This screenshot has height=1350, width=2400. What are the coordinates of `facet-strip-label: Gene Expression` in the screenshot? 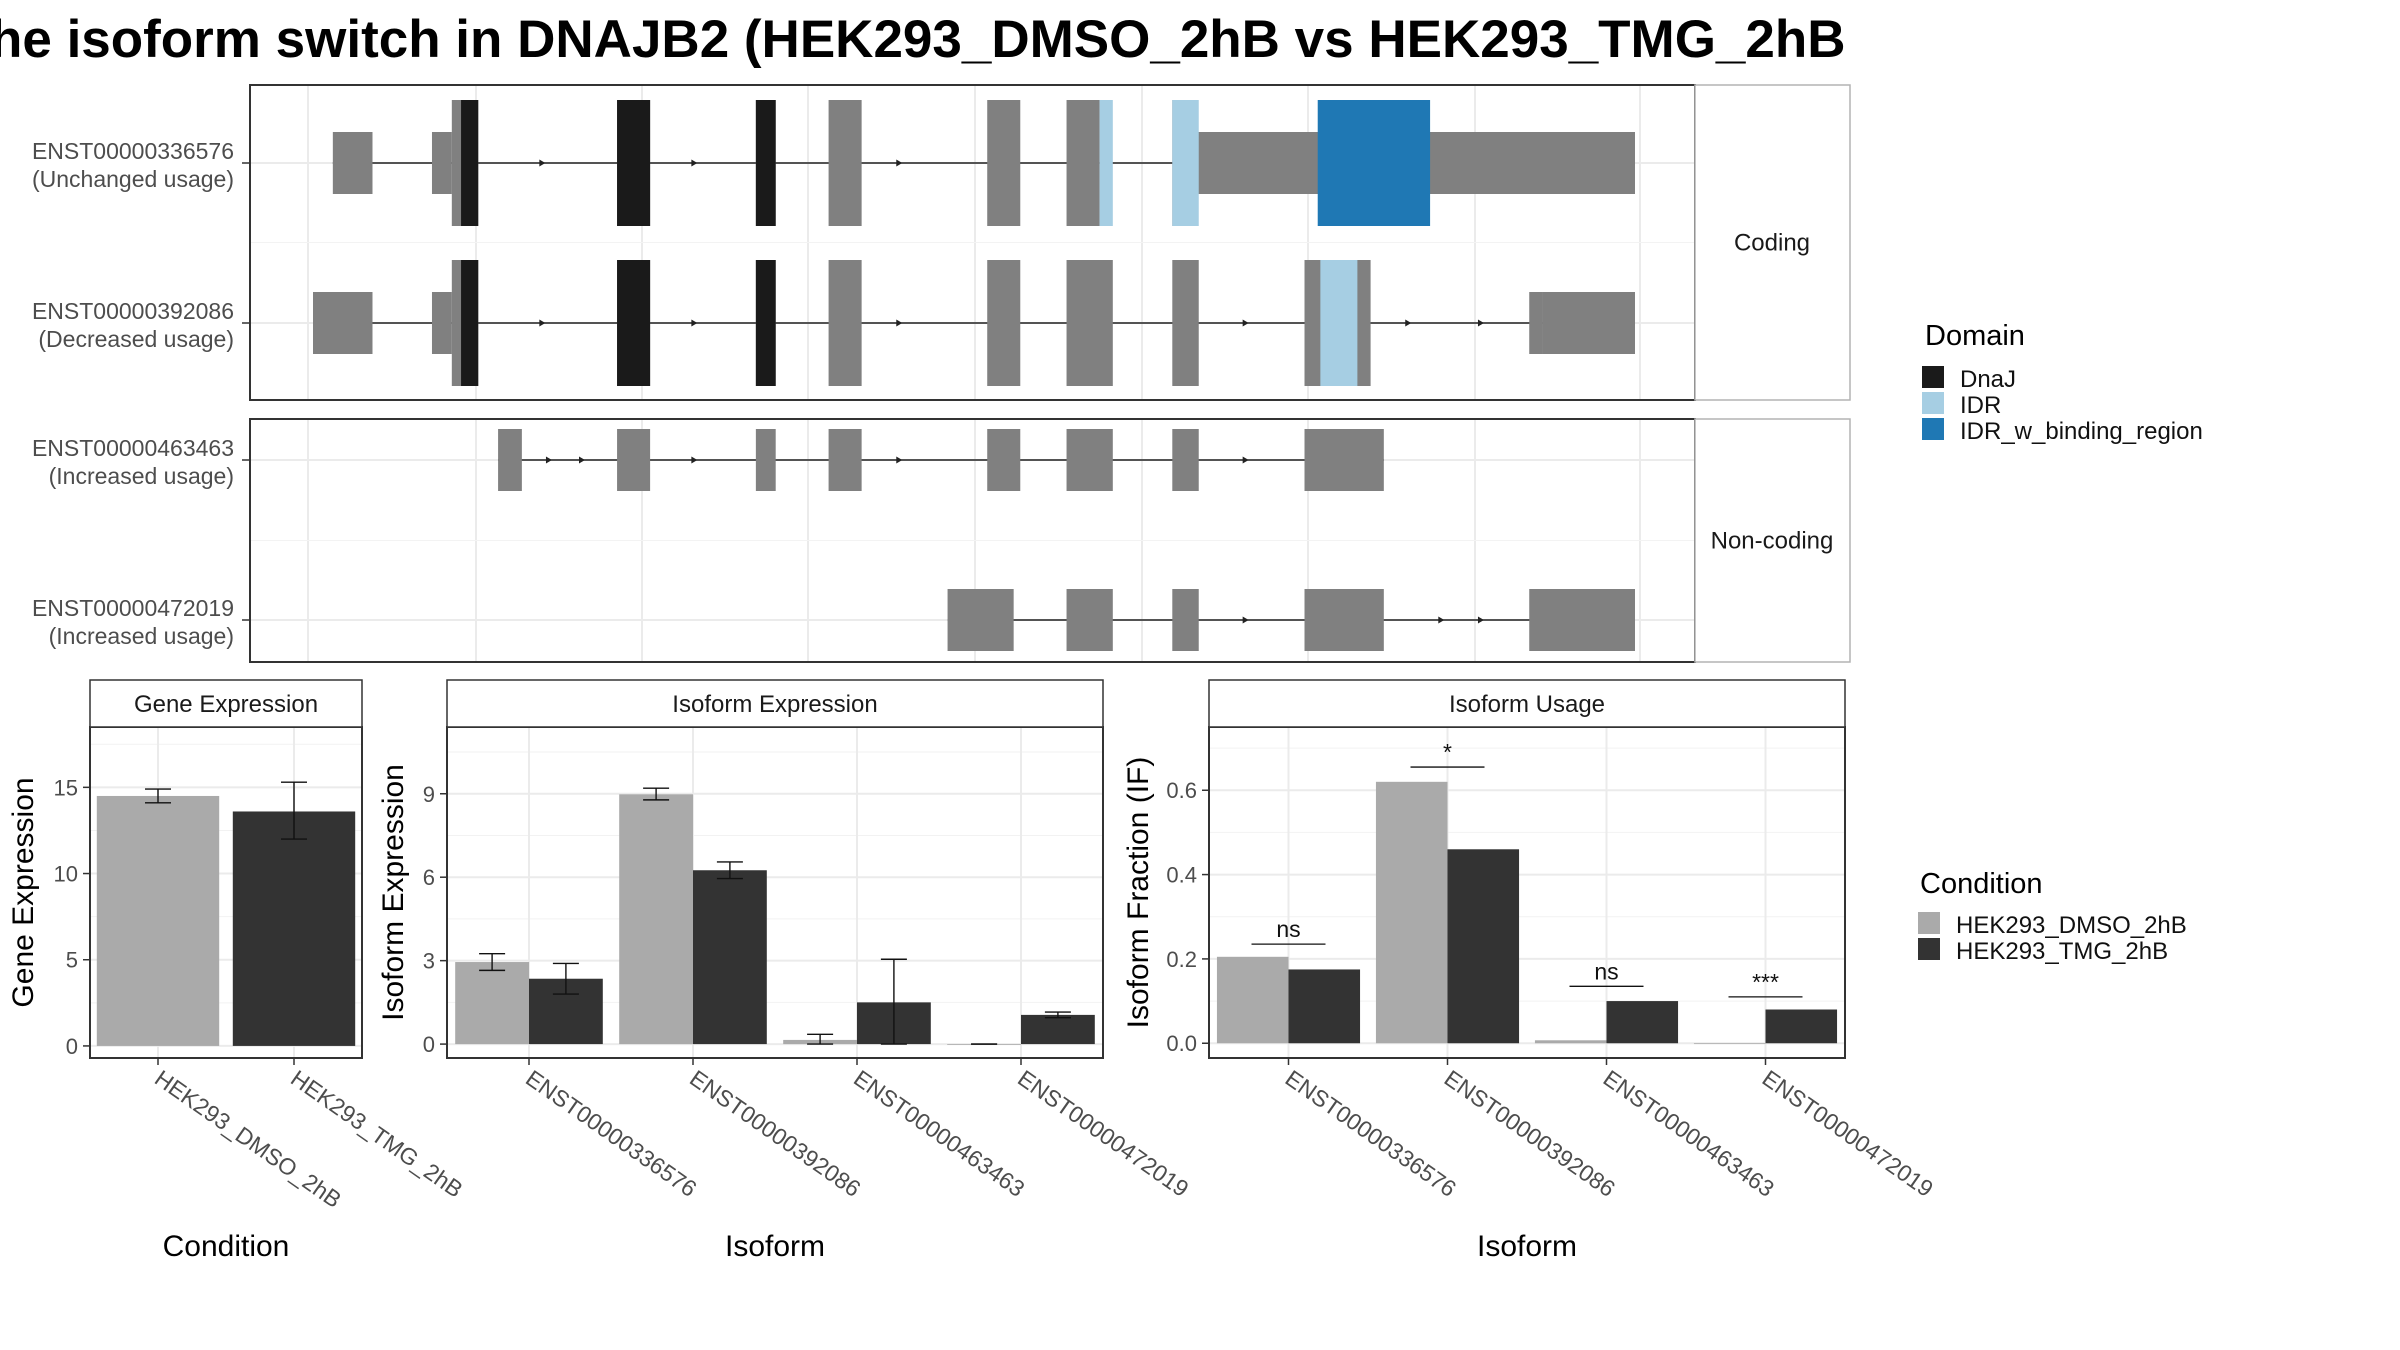 It's located at (226, 704).